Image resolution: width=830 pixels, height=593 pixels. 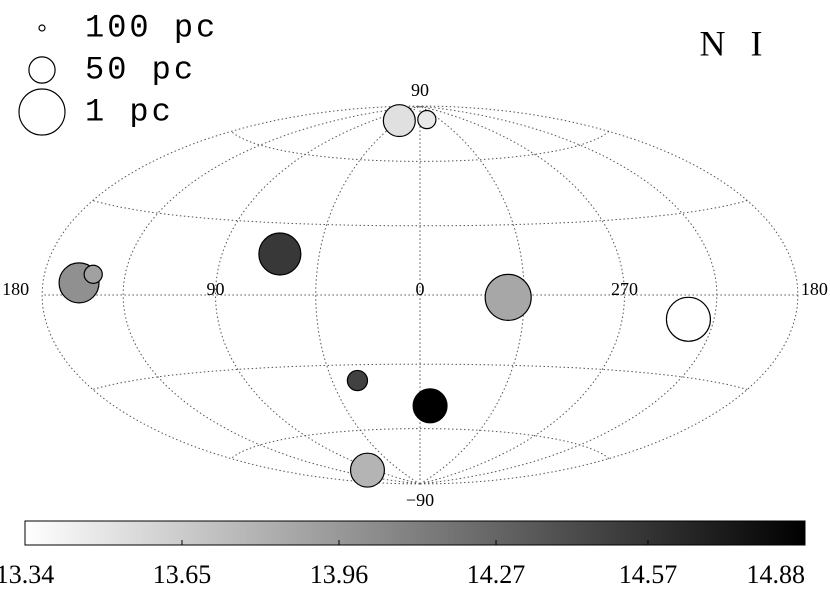 I want to click on colorbar, so click(x=415, y=533).